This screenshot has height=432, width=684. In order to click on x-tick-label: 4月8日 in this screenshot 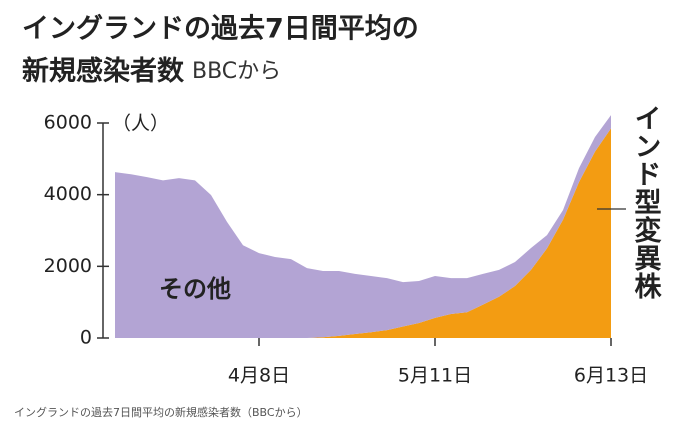, I will do `click(259, 376)`.